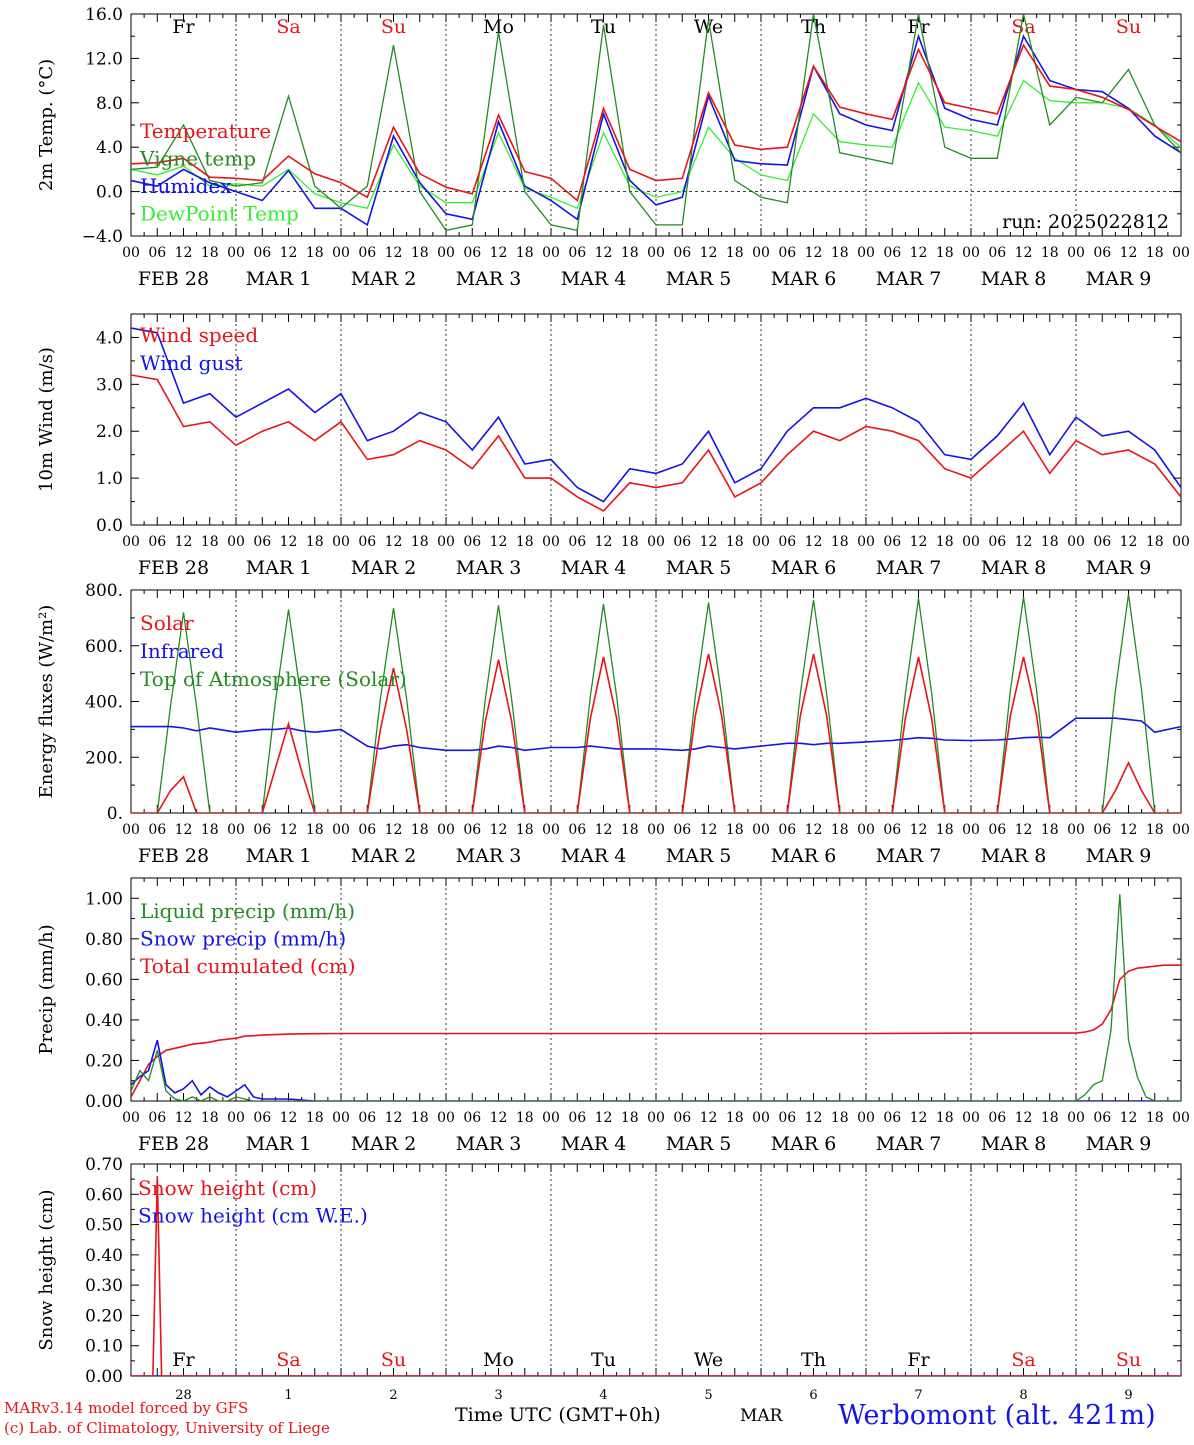 Image resolution: width=1194 pixels, height=1445 pixels. Describe the element at coordinates (182, 651) in the screenshot. I see `legend-entry: Infrared` at that location.